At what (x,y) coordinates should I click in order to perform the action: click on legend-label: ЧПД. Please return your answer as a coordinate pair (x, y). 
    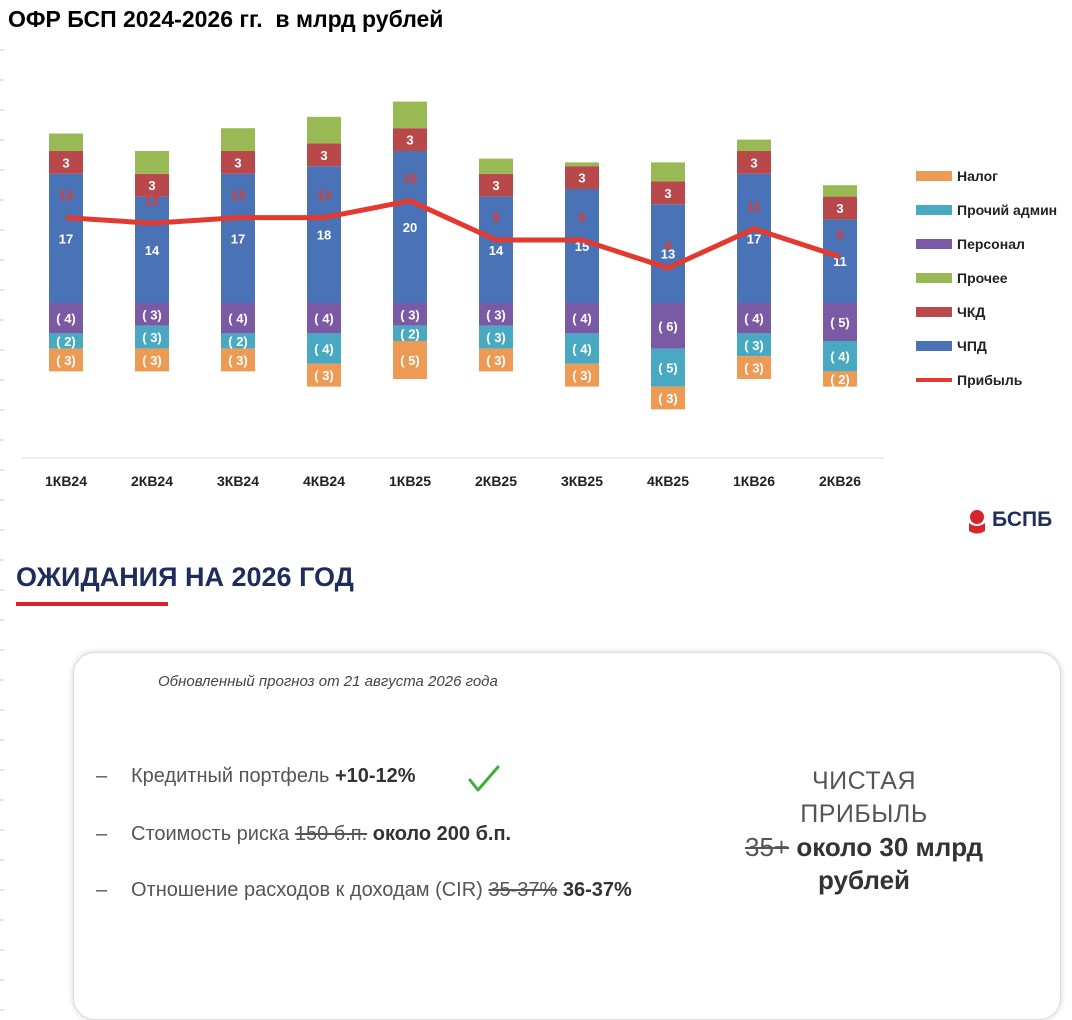
    Looking at the image, I should click on (972, 346).